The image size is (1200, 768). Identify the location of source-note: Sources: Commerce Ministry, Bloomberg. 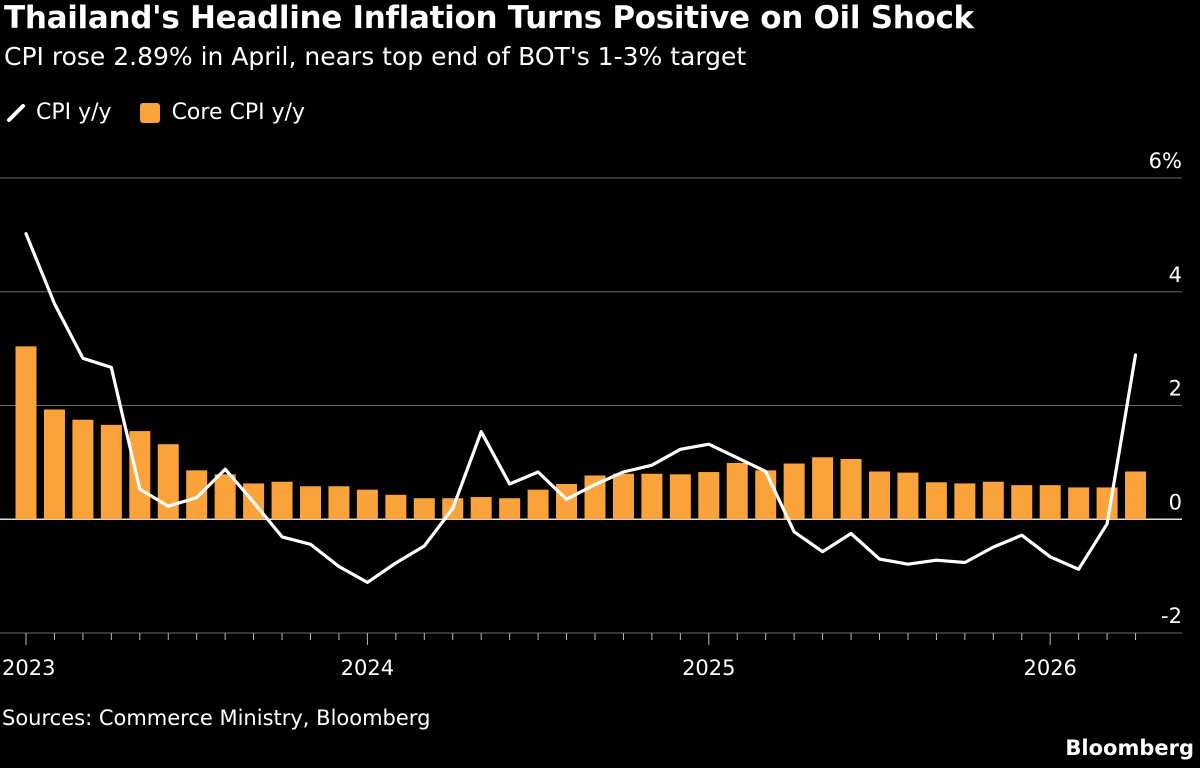
(216, 718).